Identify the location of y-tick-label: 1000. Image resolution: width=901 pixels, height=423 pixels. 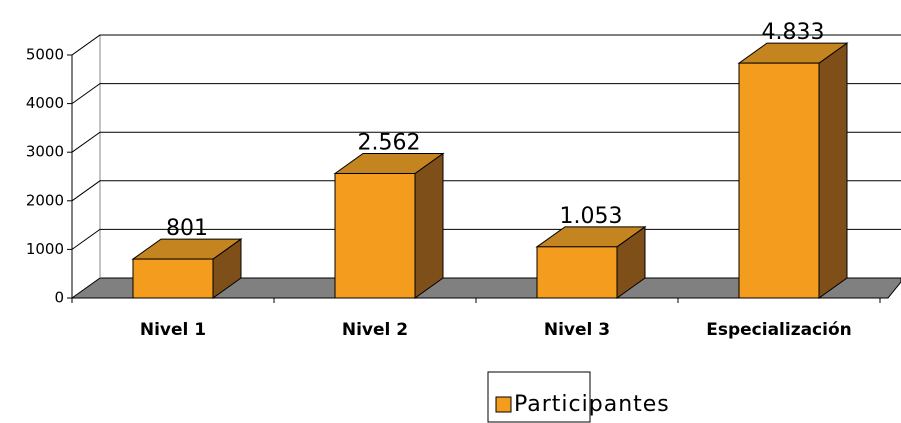
(45, 249).